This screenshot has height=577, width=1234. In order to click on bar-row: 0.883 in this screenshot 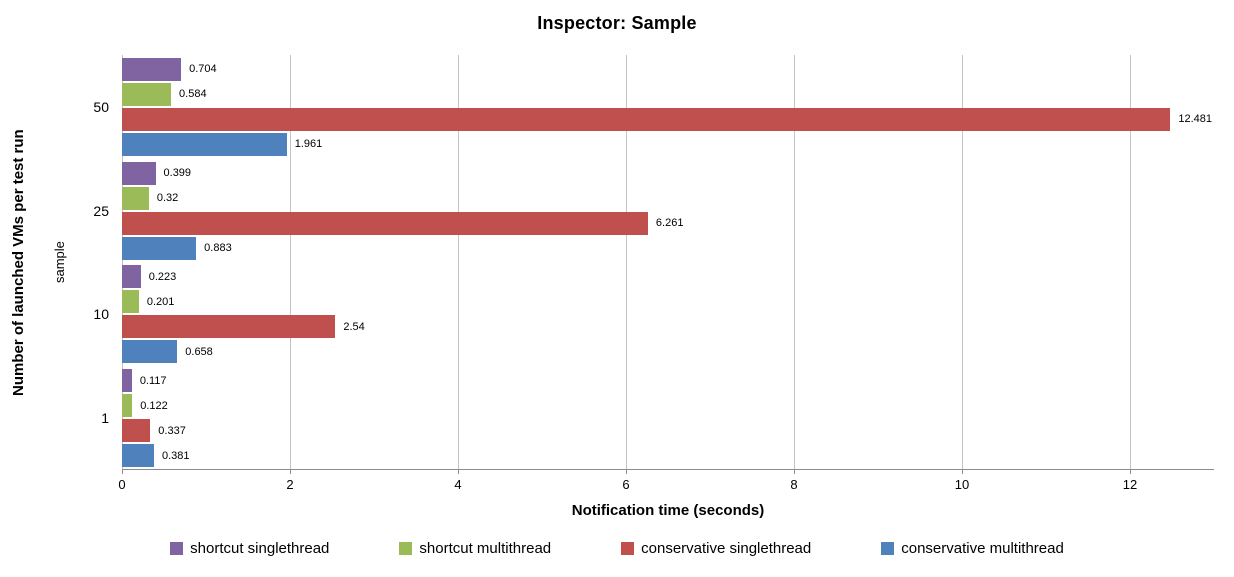, I will do `click(668, 248)`.